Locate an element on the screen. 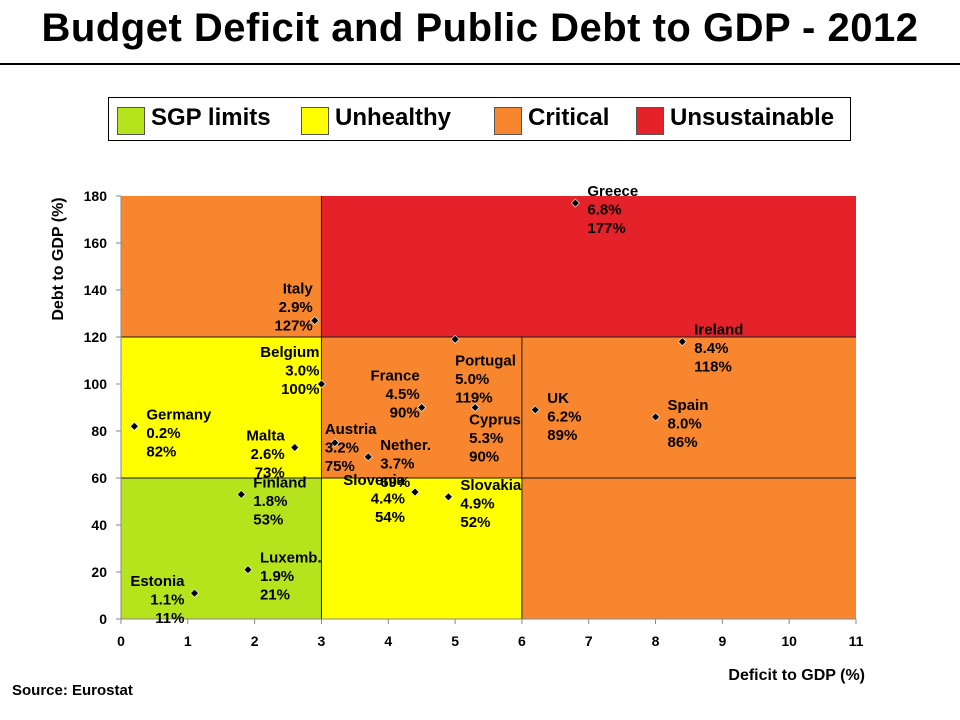 This screenshot has height=720, width=960. point-deficit: 1.9% is located at coordinates (277, 576).